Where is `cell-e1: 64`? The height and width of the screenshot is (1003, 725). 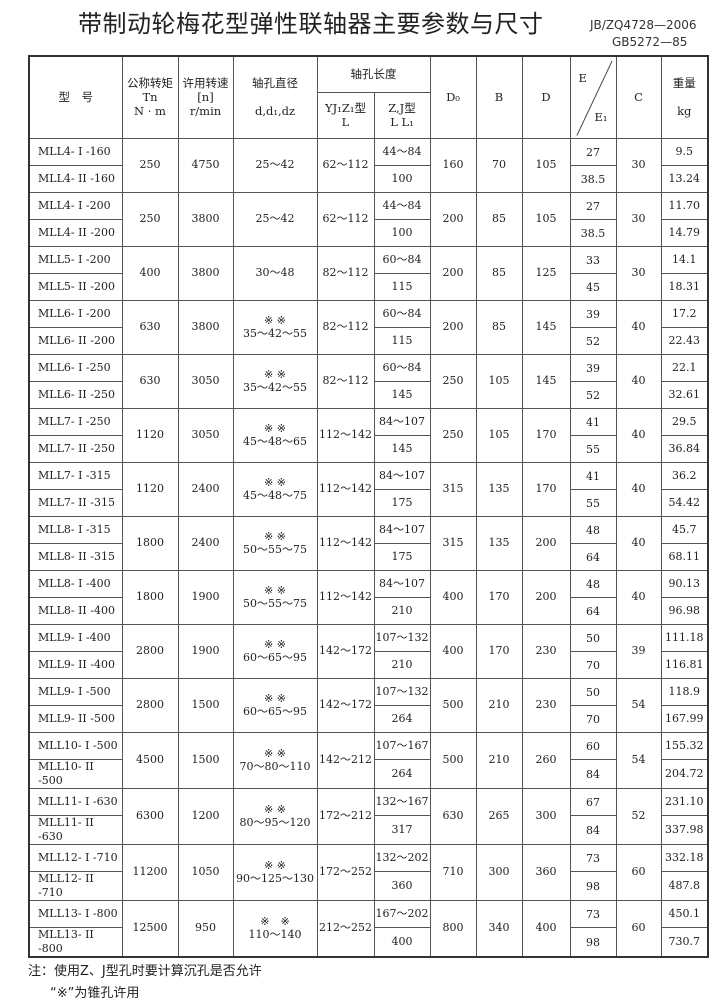
cell-e1: 64 is located at coordinates (593, 556).